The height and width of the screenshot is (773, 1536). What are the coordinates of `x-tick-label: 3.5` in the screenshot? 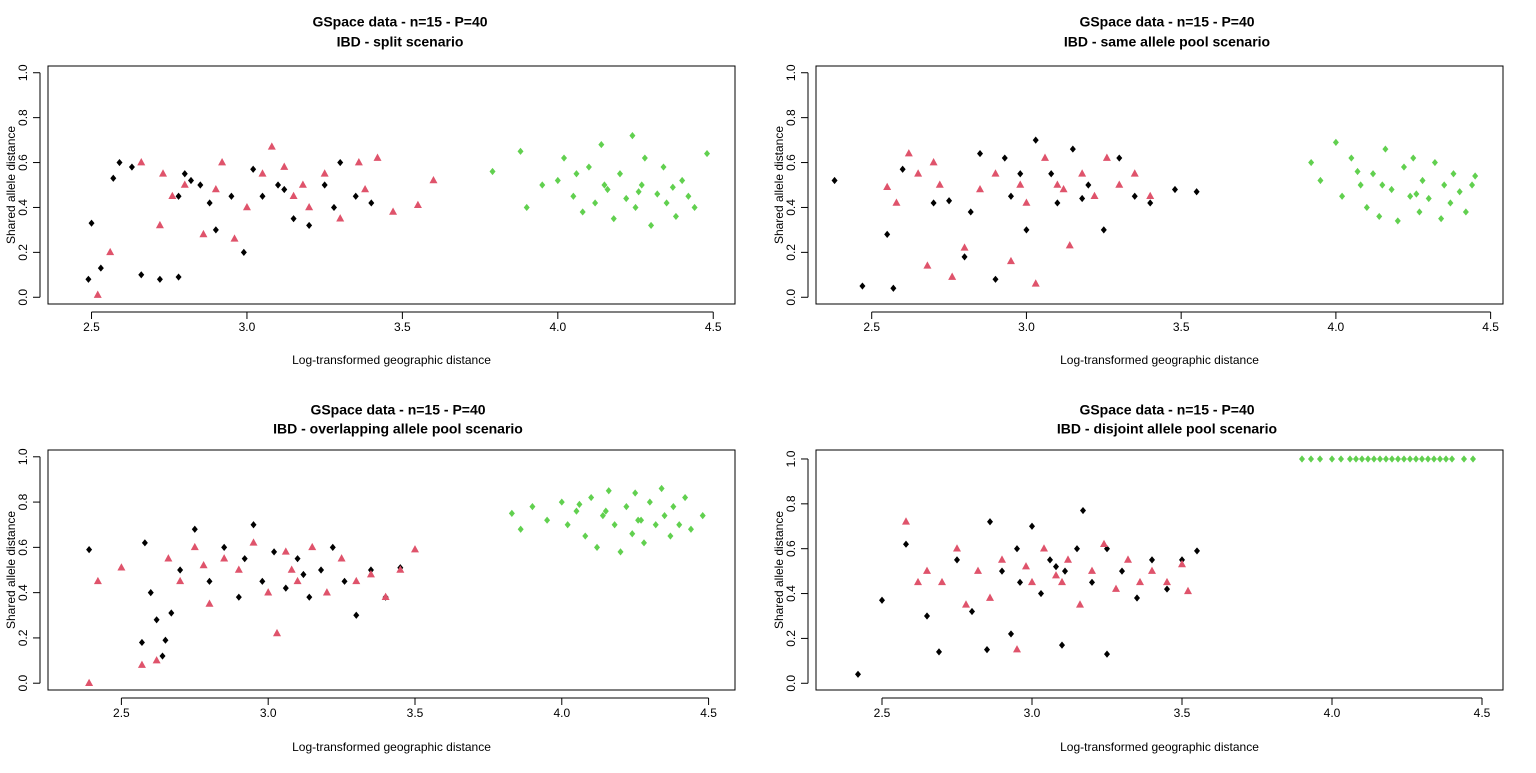 It's located at (1181, 327).